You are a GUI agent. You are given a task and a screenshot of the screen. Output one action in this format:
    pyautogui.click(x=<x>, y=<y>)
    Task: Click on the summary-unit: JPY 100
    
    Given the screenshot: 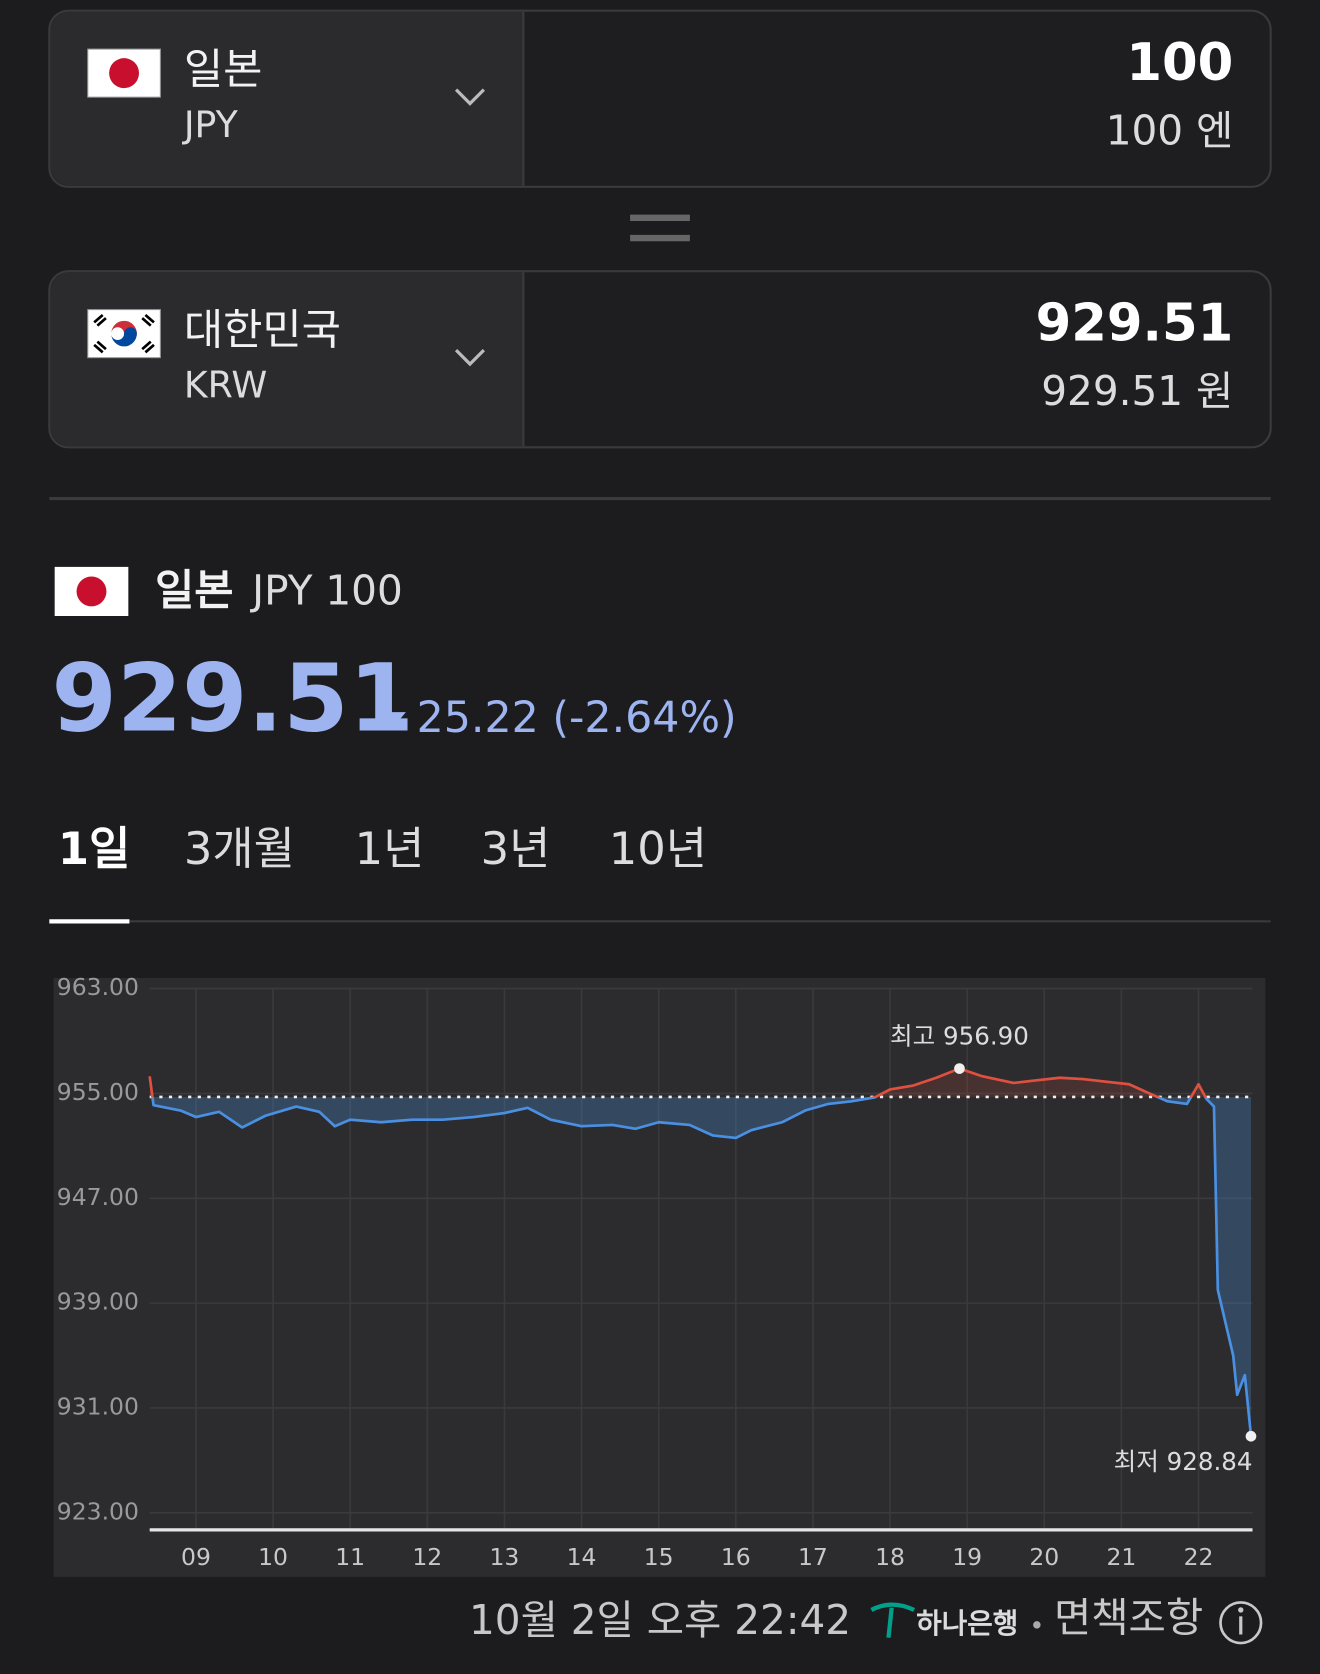 What is the action you would take?
    pyautogui.click(x=326, y=591)
    